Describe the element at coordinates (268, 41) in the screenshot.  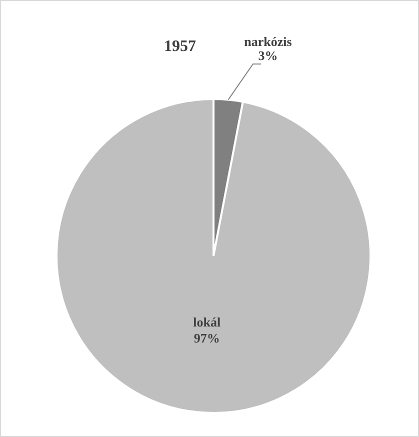
I see `slice-label: narkózis` at that location.